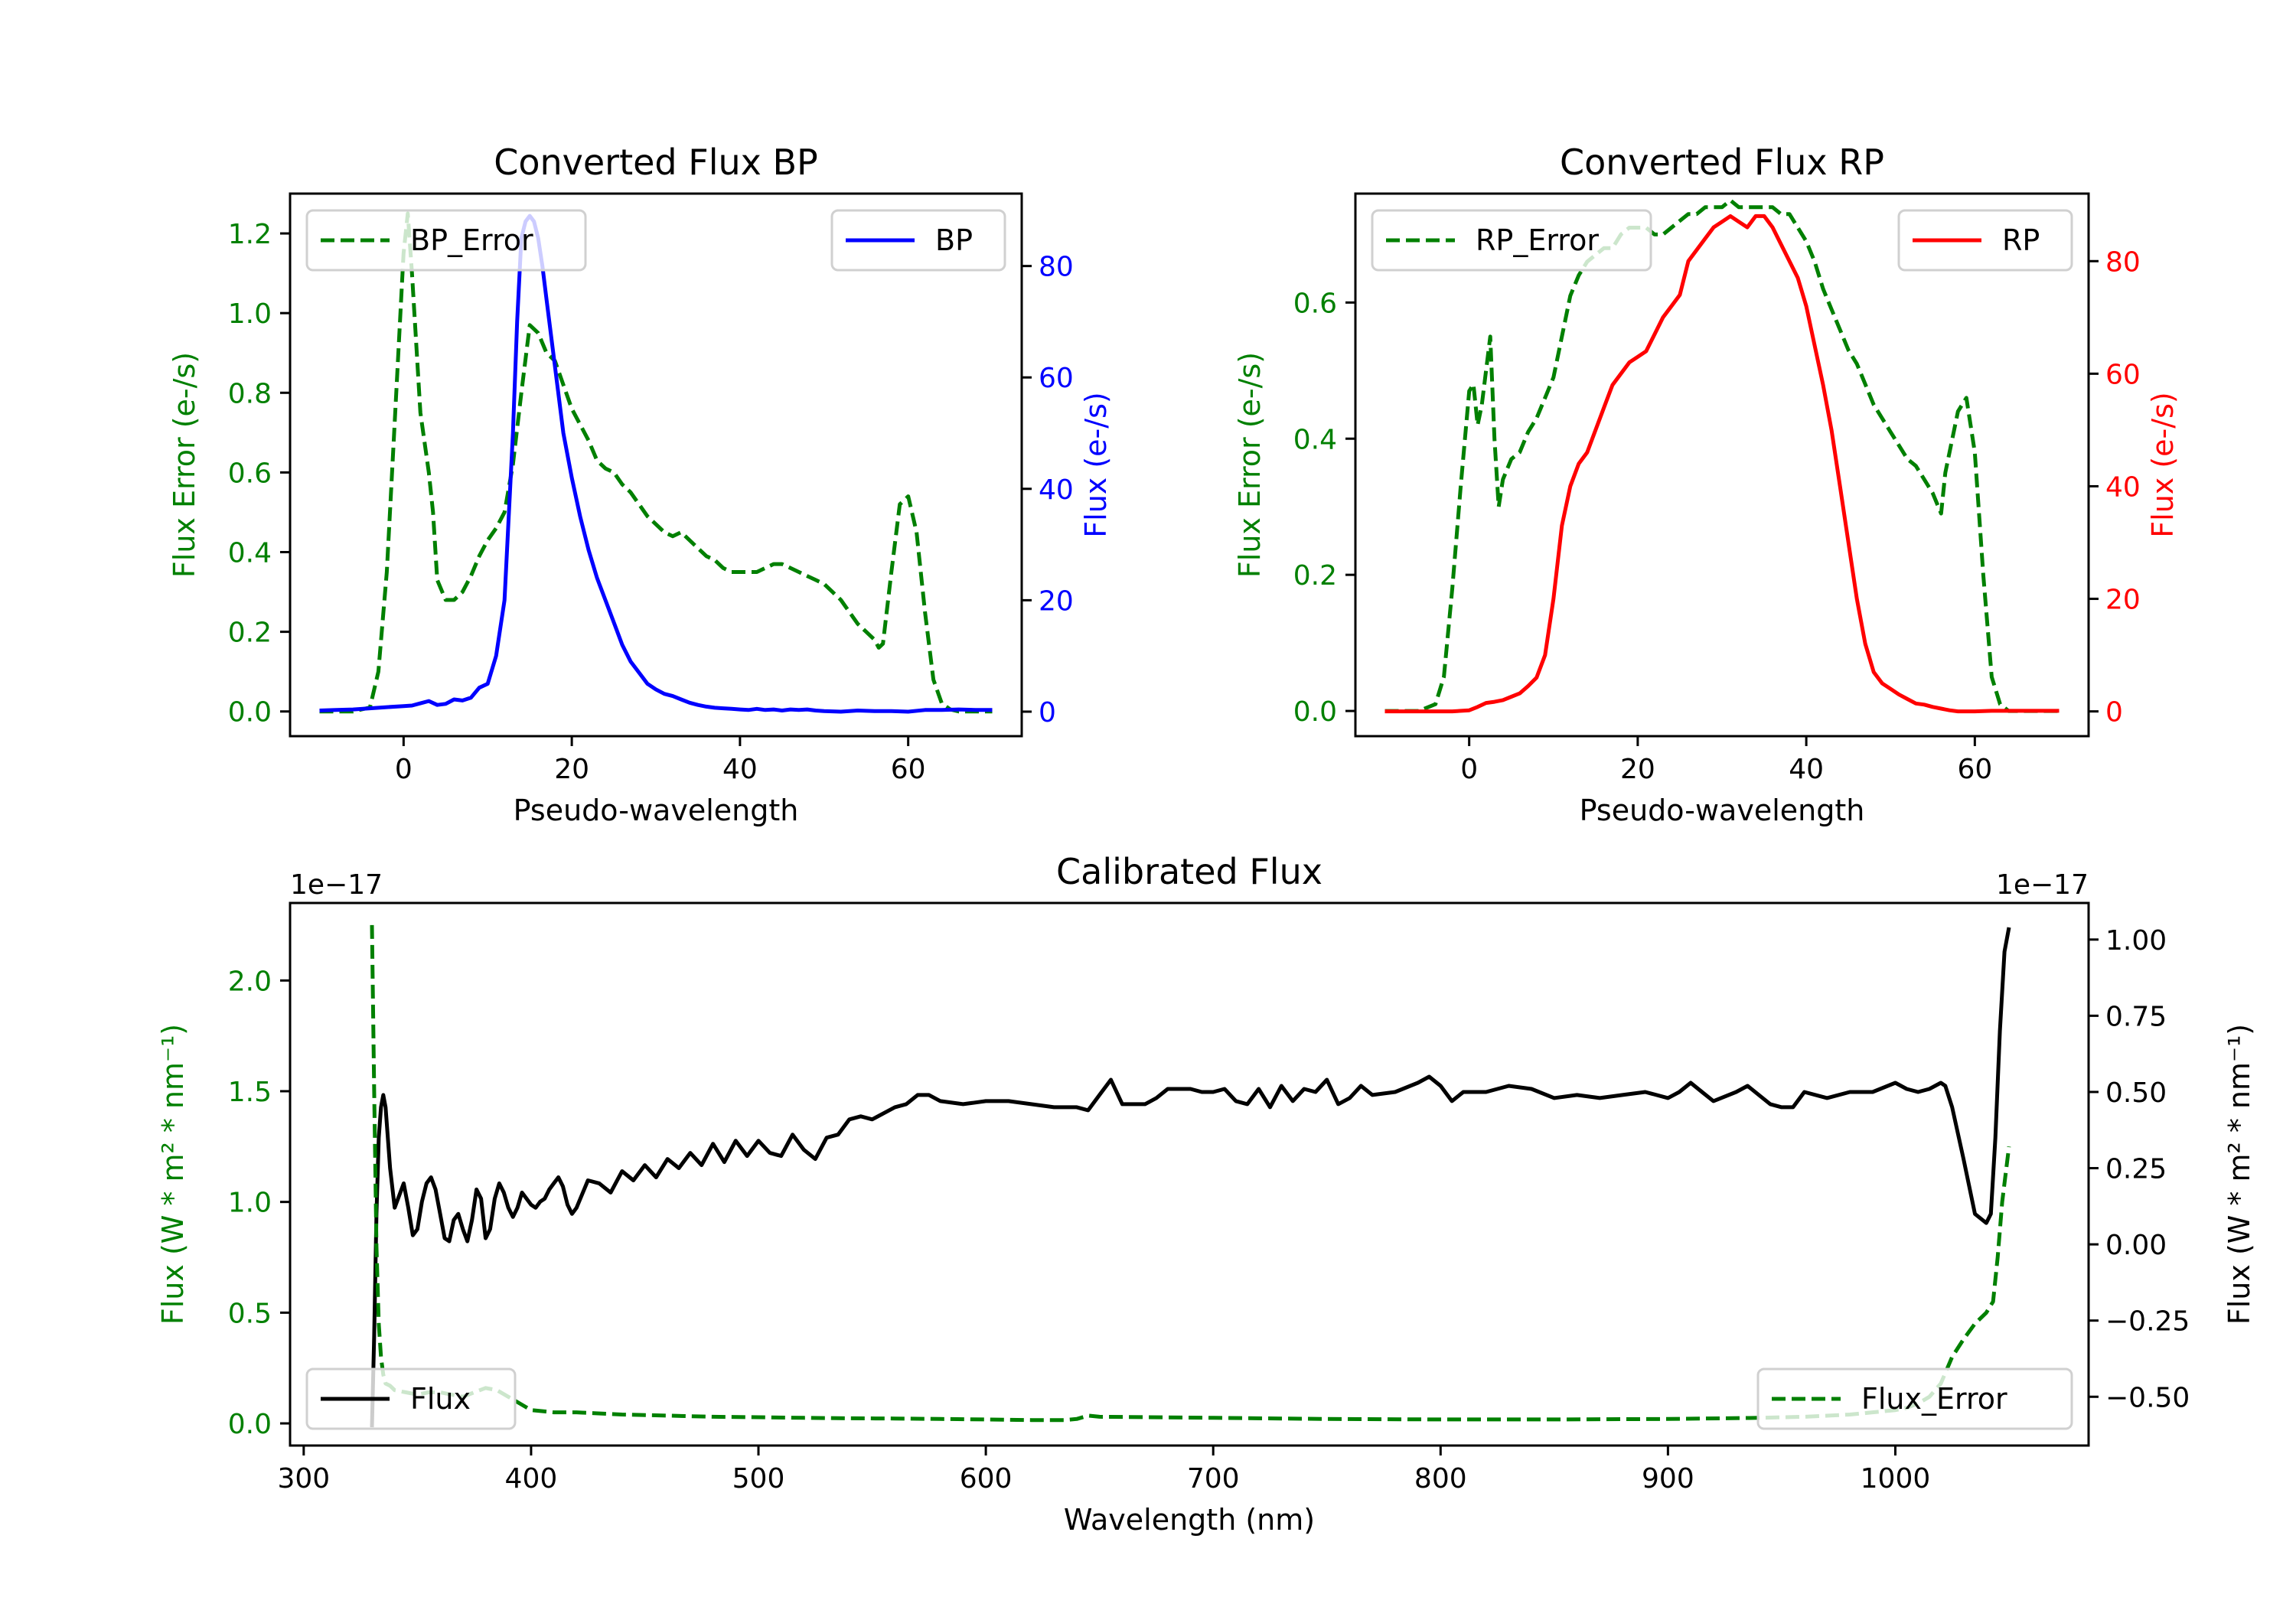 The height and width of the screenshot is (1607, 2296). I want to click on right-y-tick-label: 1.00, so click(2136, 941).